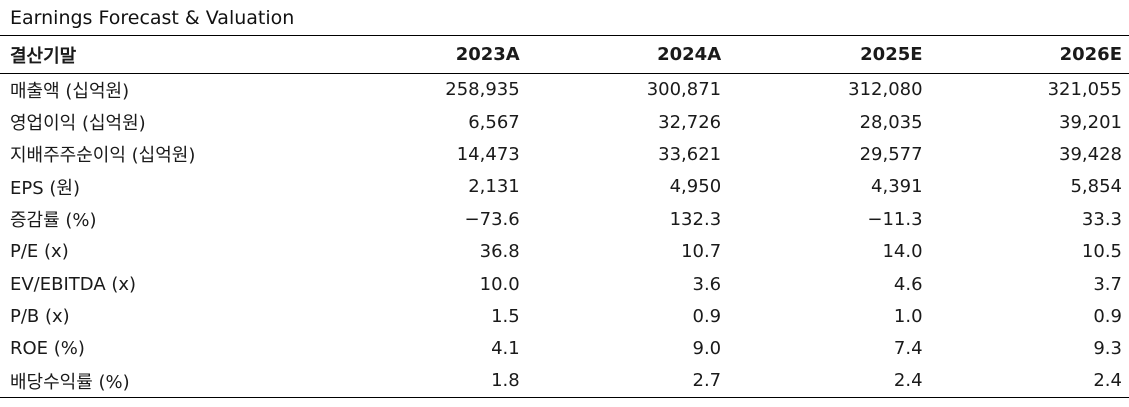 This screenshot has width=1129, height=407. Describe the element at coordinates (1096, 187) in the screenshot. I see `table-cell: 5,854` at that location.